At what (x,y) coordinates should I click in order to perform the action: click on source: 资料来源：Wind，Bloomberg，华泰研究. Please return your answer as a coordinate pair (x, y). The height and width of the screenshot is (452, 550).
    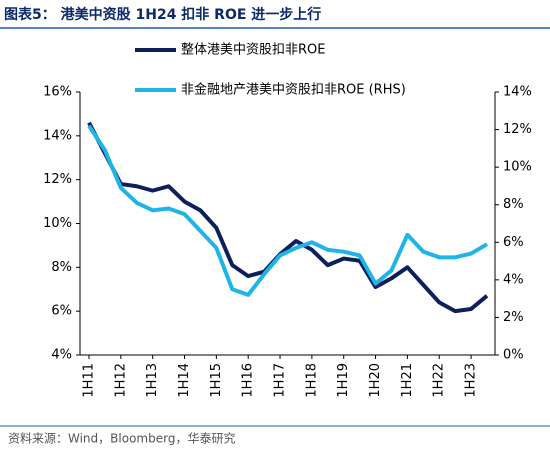
    Looking at the image, I should click on (121, 438).